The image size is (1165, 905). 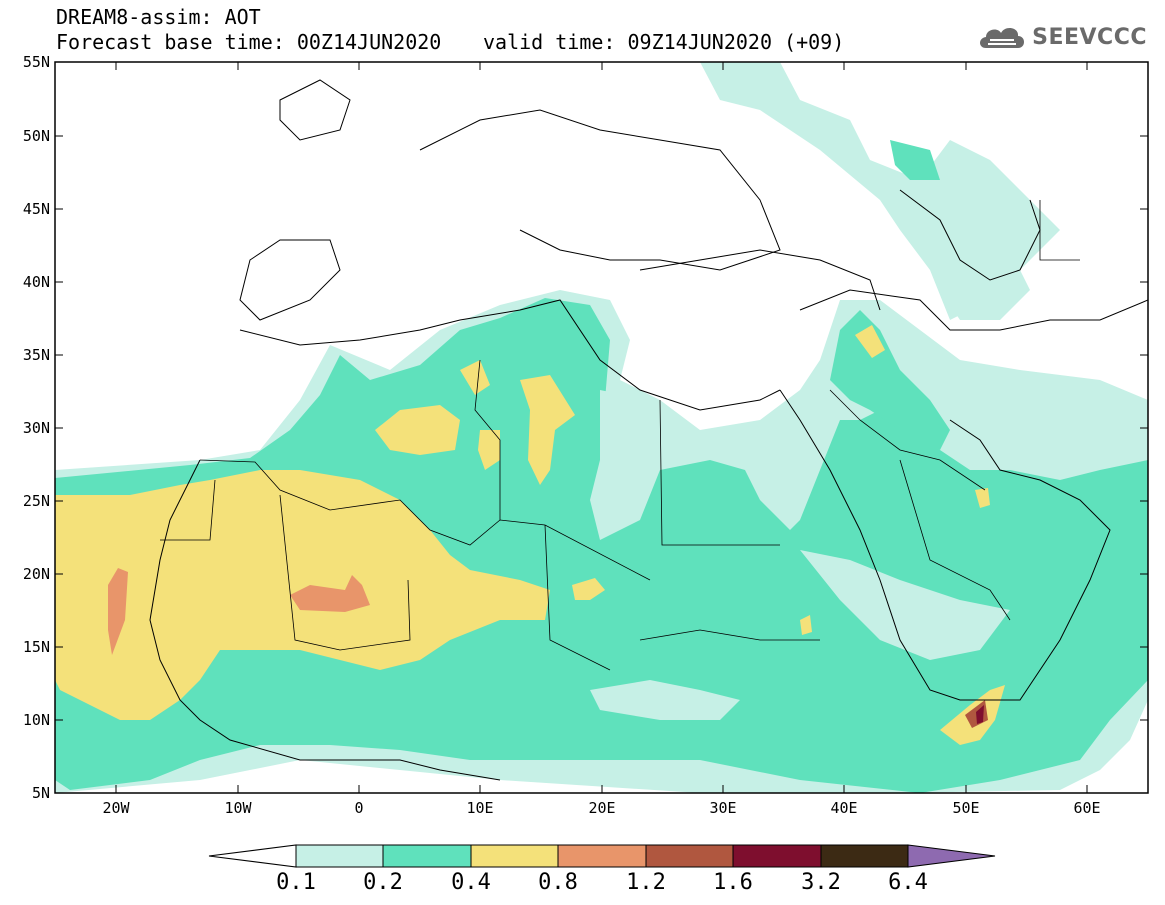 What do you see at coordinates (36, 136) in the screenshot?
I see `lat-label: 50N` at bounding box center [36, 136].